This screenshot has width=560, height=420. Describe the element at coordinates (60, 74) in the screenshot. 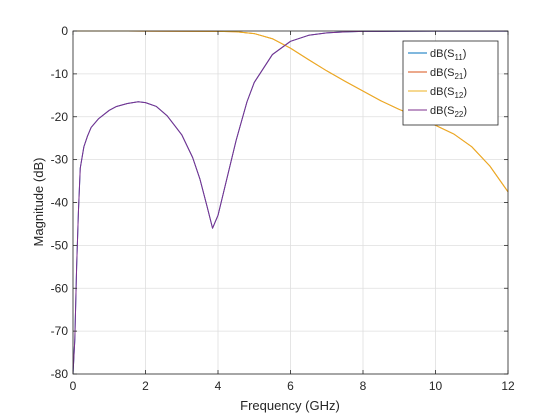

I see `y-tick-label: -10` at that location.